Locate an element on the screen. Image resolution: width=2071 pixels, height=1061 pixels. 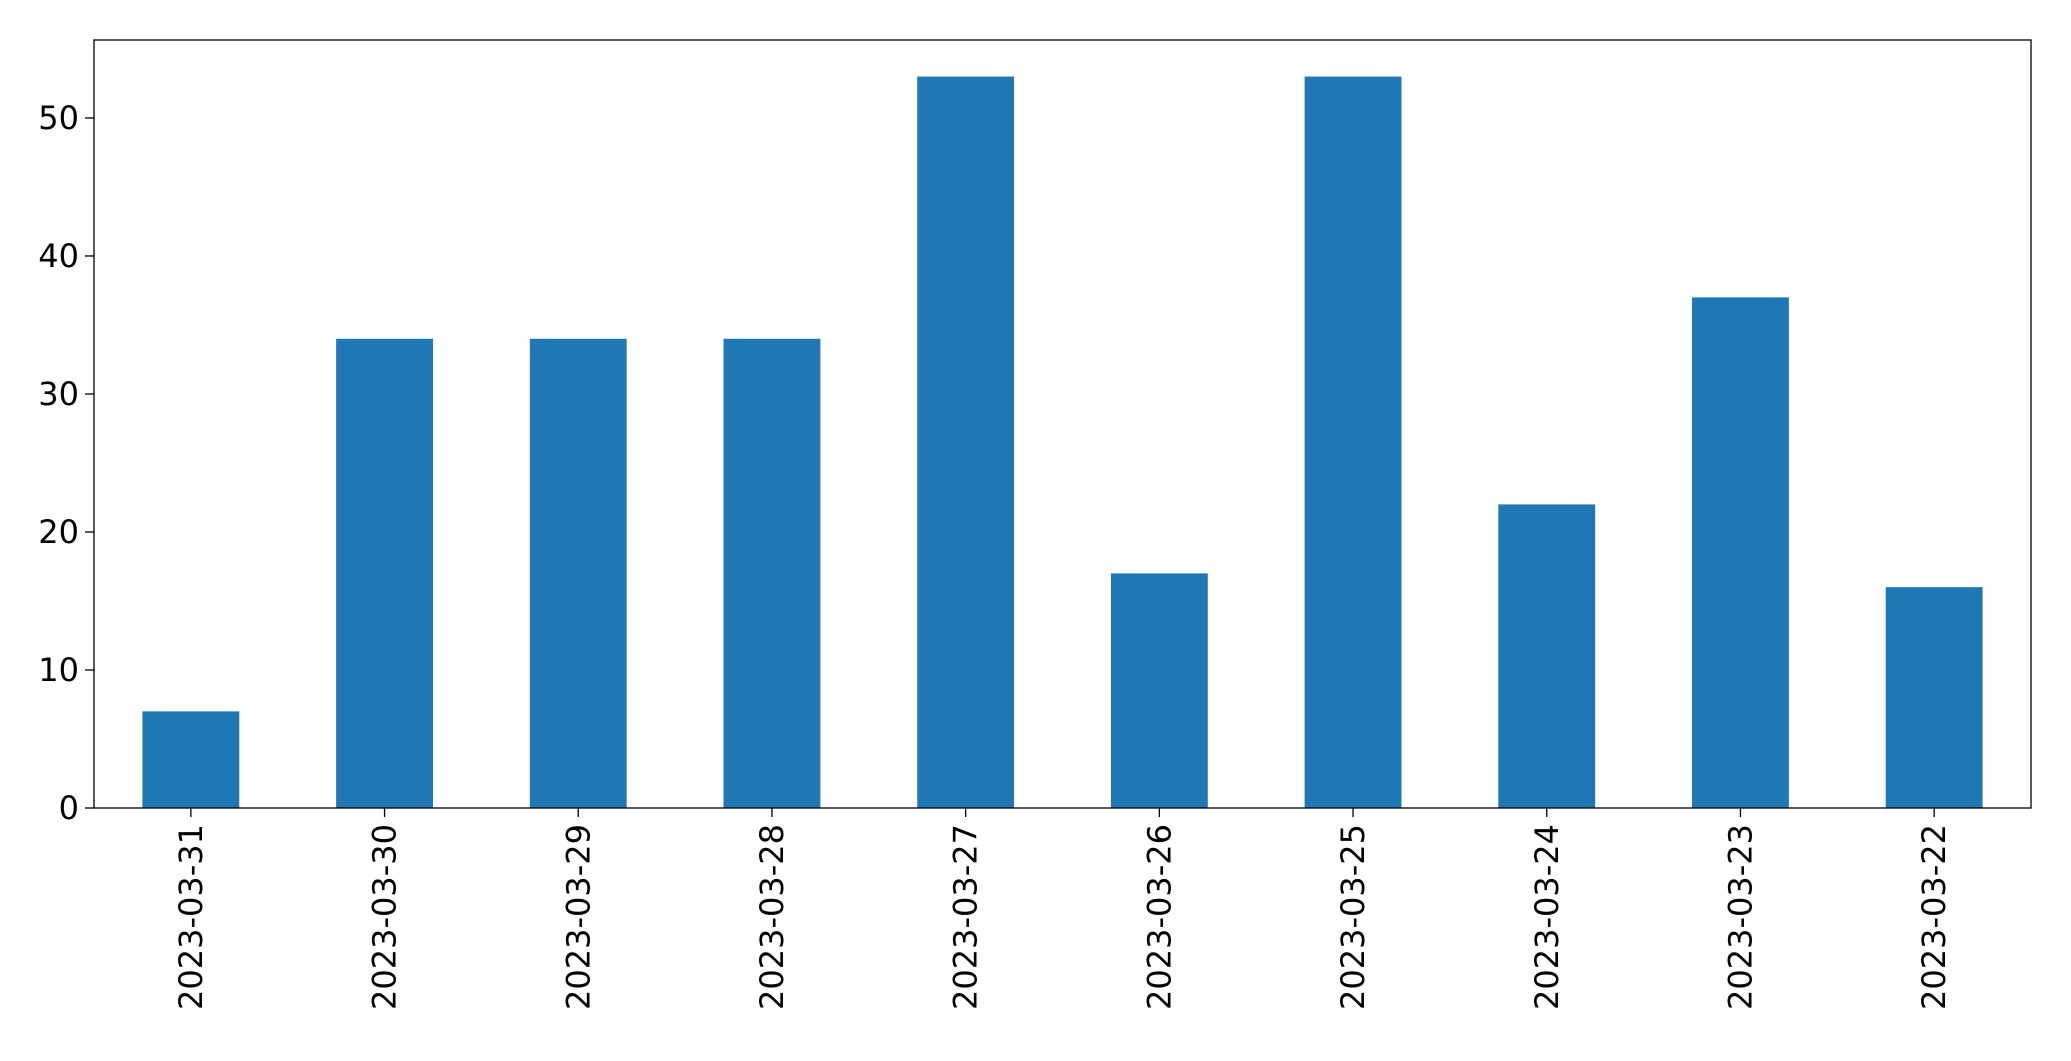
x-tick-label: 2023-03-24 is located at coordinates (1547, 917).